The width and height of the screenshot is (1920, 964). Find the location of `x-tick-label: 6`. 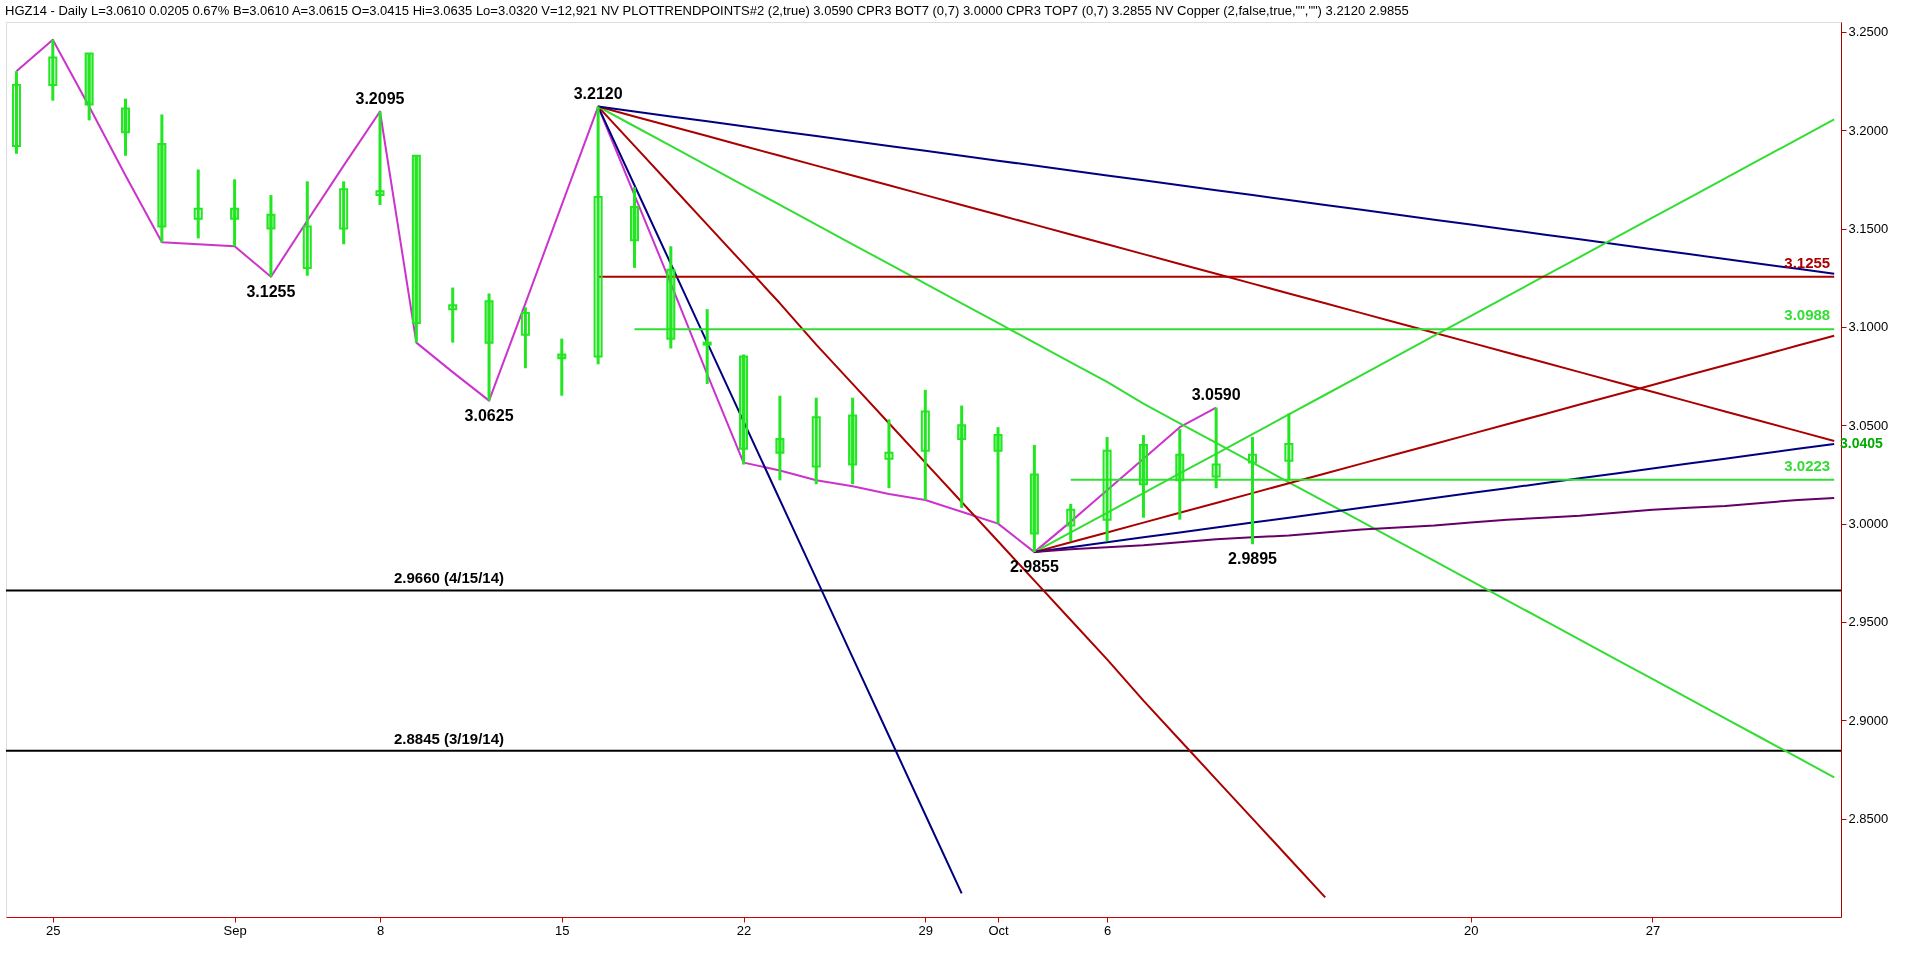

x-tick-label: 6 is located at coordinates (1107, 930).